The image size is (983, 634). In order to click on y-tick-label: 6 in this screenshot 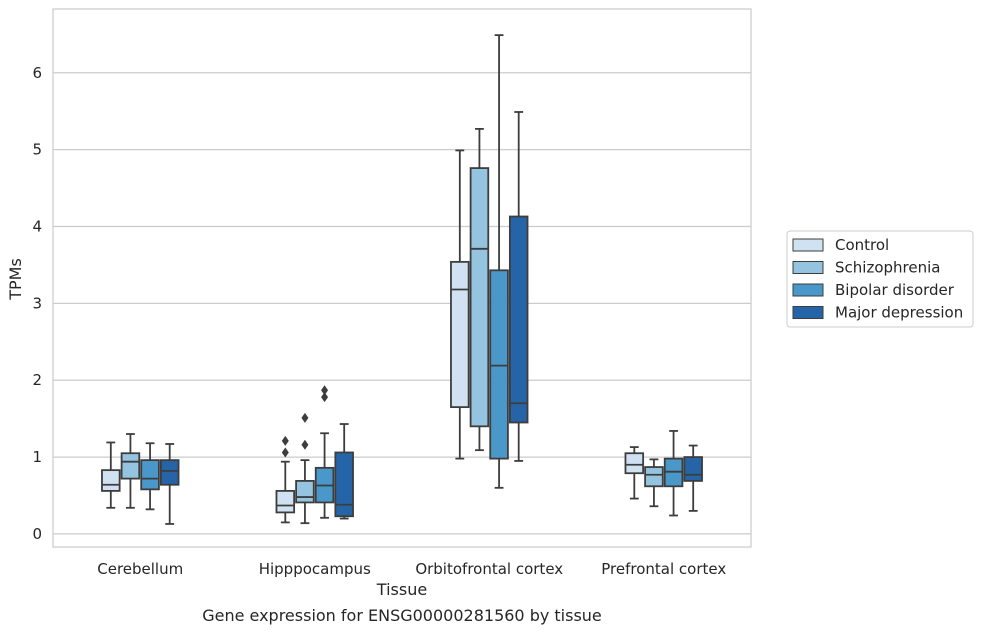, I will do `click(37, 73)`.